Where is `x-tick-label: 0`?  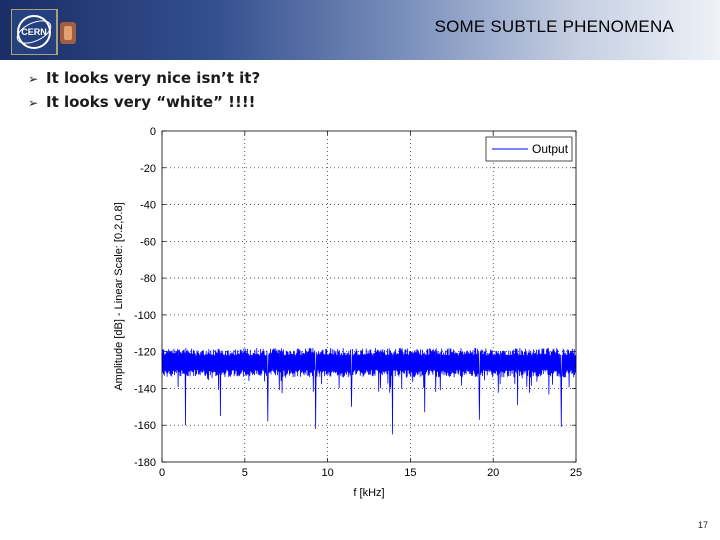
x-tick-label: 0 is located at coordinates (162, 473).